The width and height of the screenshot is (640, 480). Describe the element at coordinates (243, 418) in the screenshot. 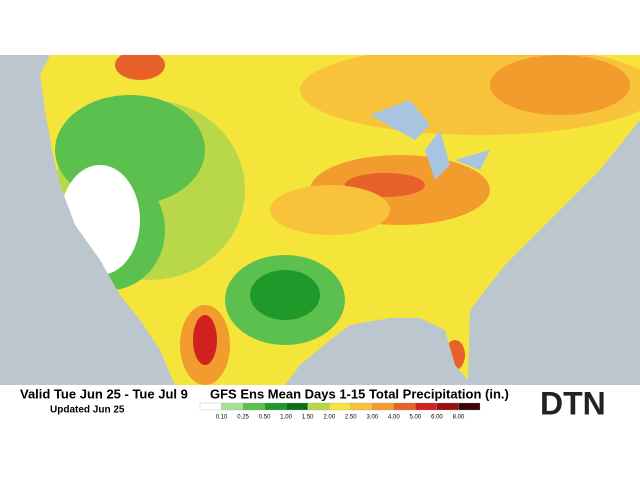

I see `legend-label: 0.25` at that location.